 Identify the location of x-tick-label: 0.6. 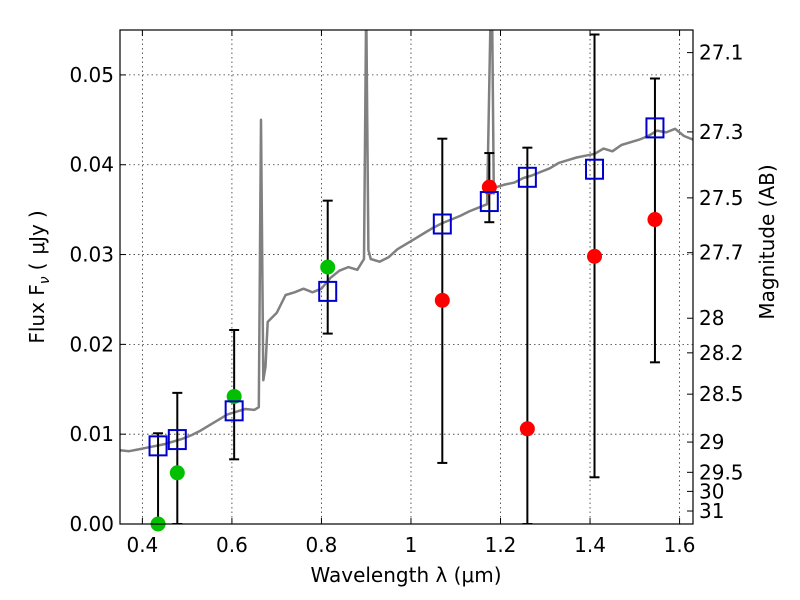
(232, 545).